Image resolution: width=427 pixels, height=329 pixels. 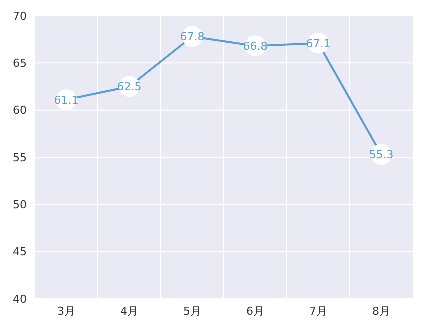 What do you see at coordinates (20, 252) in the screenshot?
I see `y-tick-label: 45` at bounding box center [20, 252].